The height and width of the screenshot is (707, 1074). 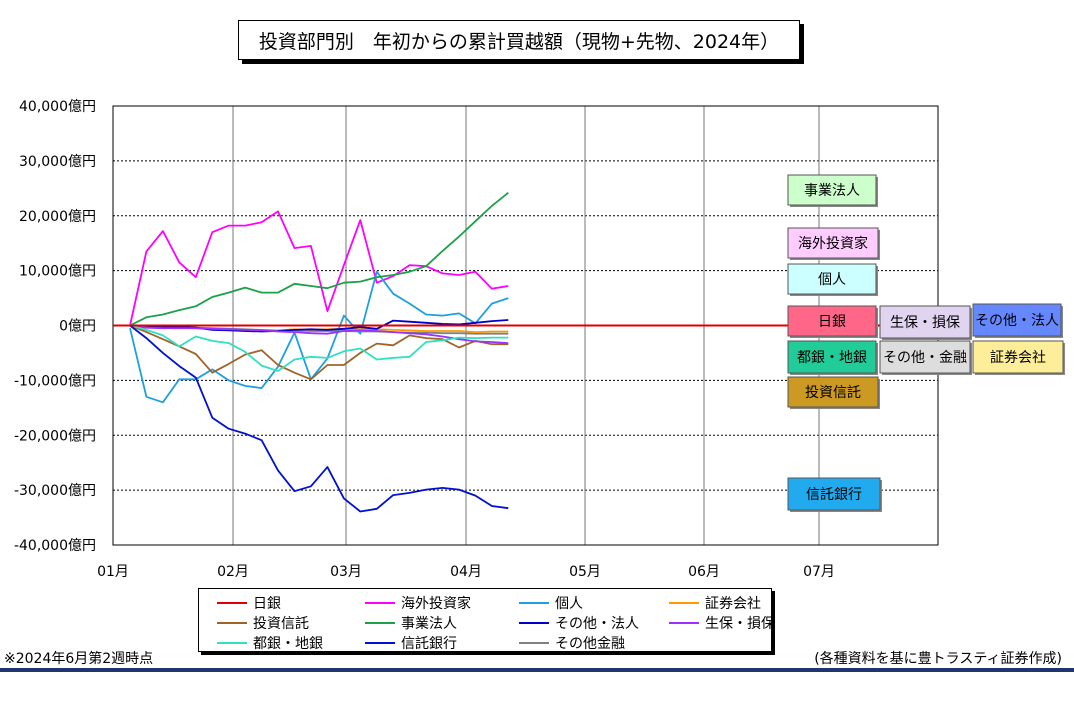 I want to click on series-label-text: 証券会社, so click(x=1018, y=358).